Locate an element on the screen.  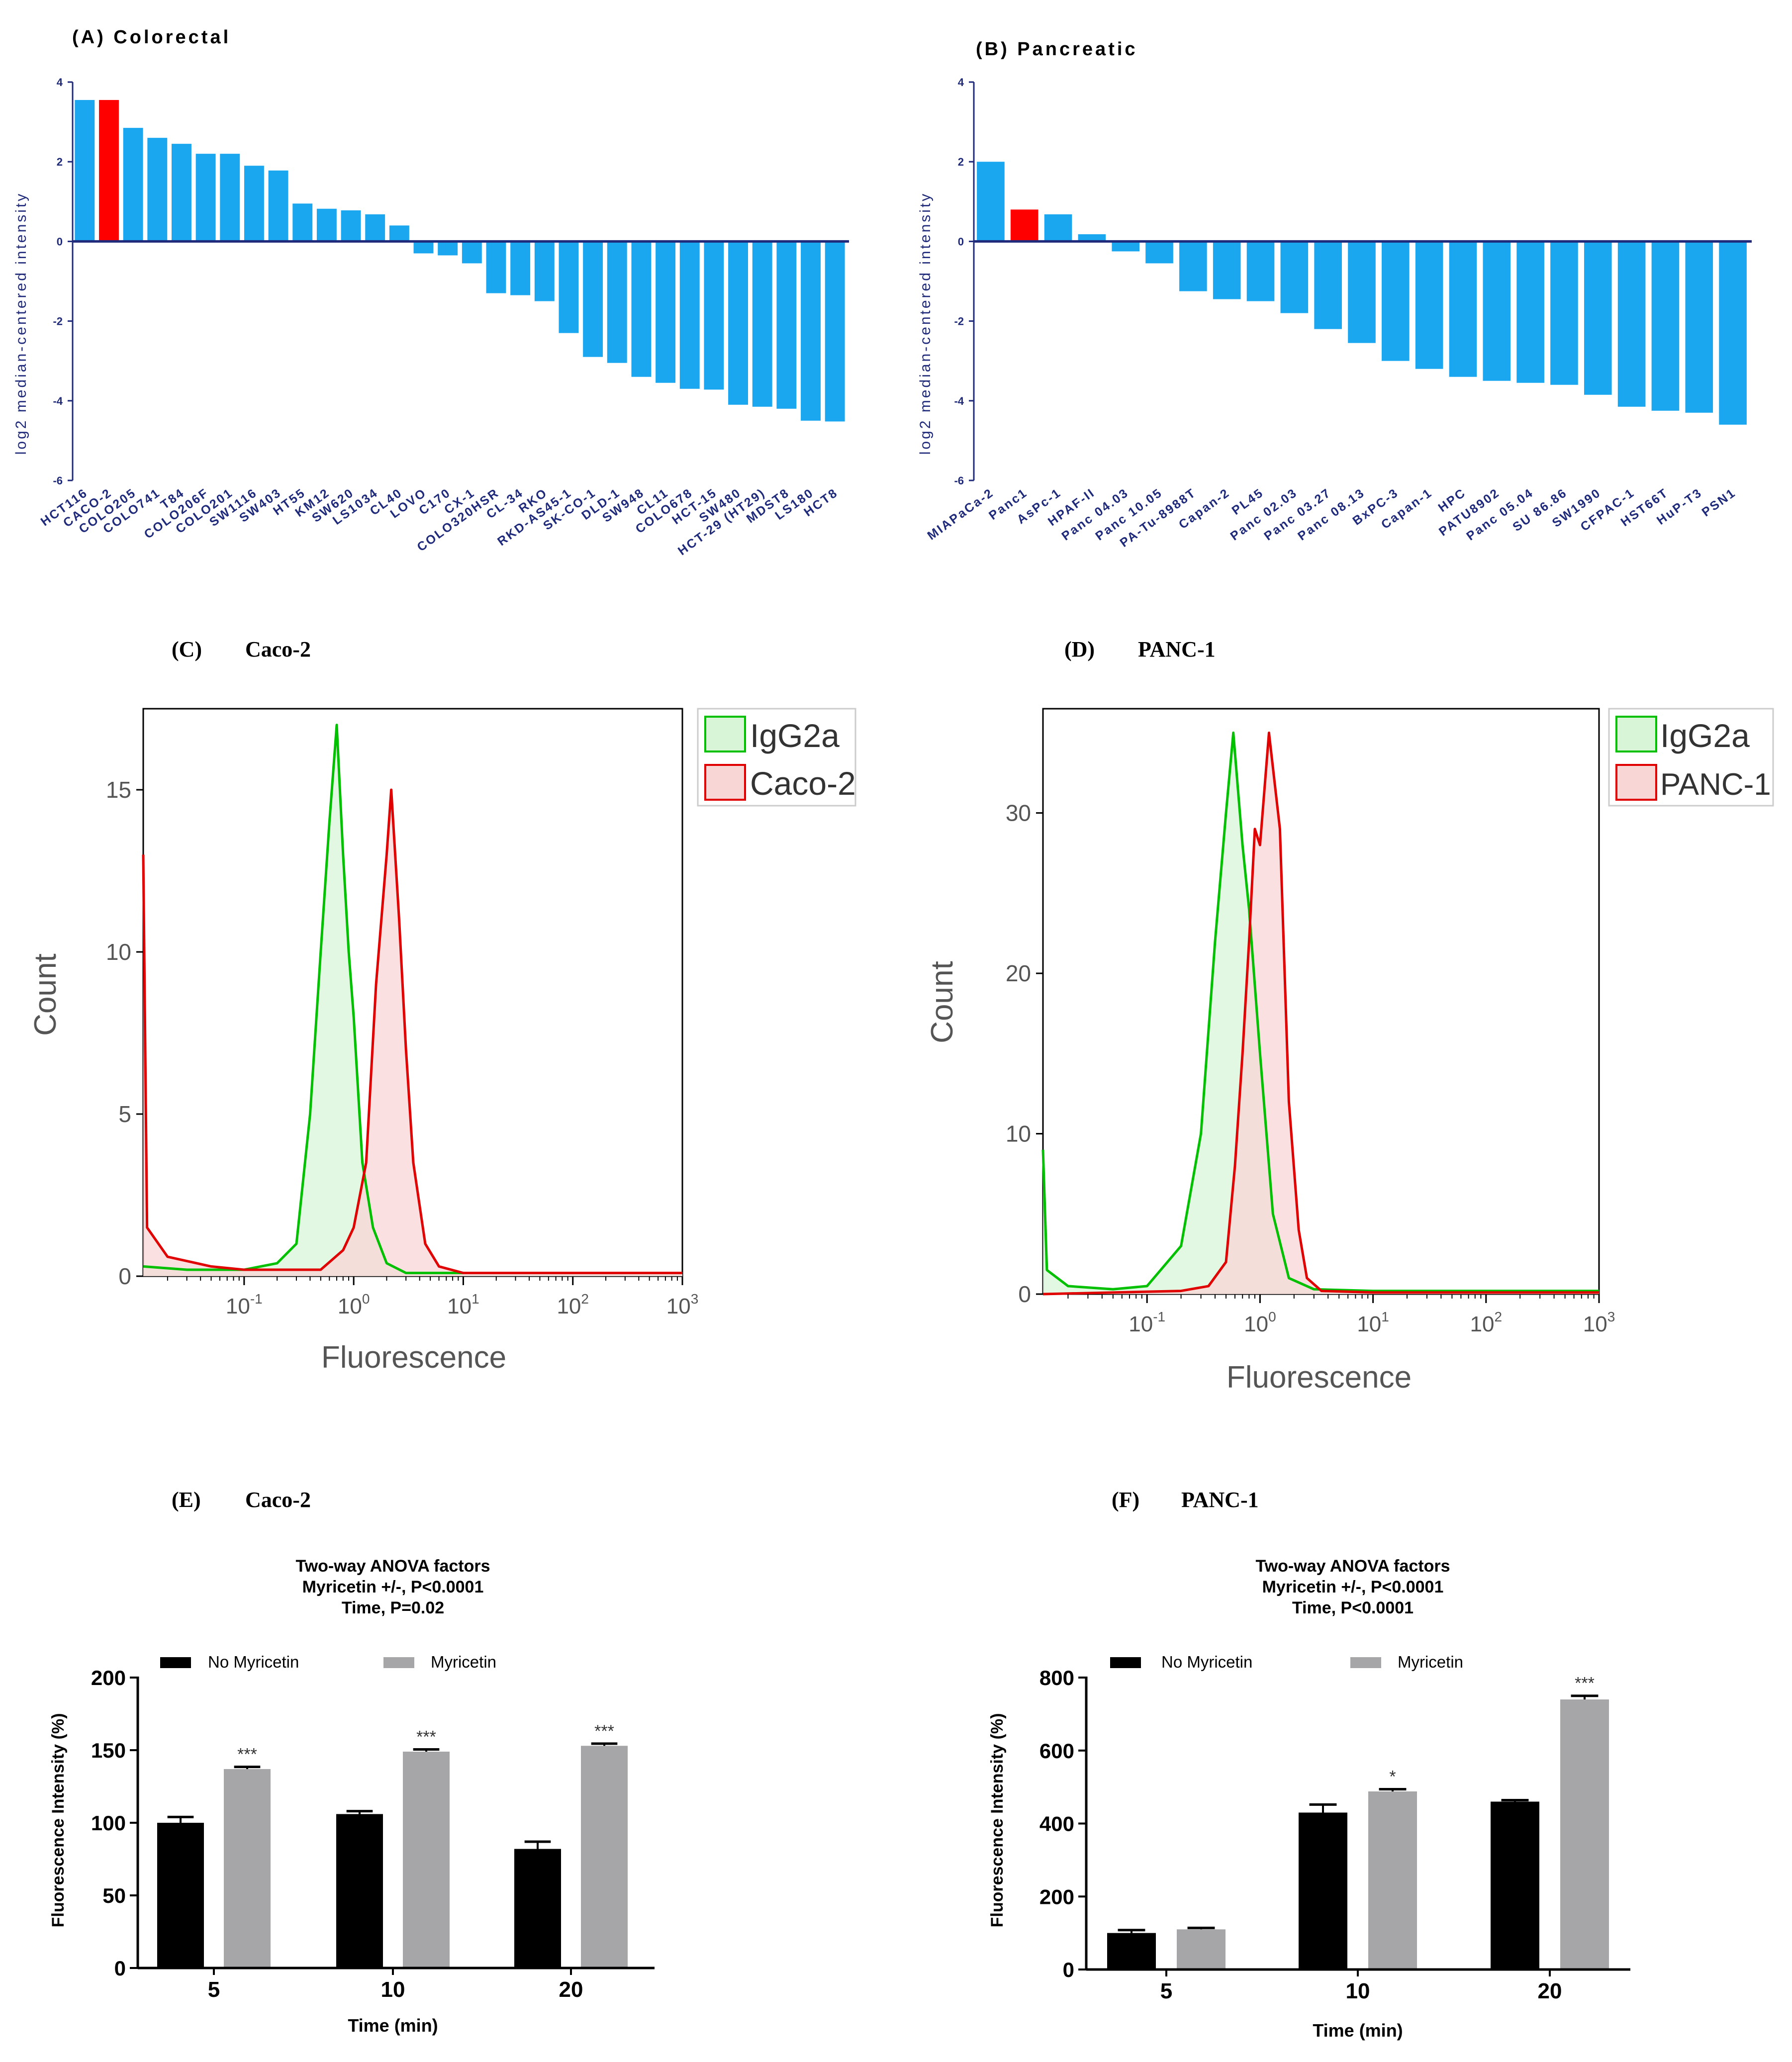
bar-panc1 is located at coordinates (1024, 225).